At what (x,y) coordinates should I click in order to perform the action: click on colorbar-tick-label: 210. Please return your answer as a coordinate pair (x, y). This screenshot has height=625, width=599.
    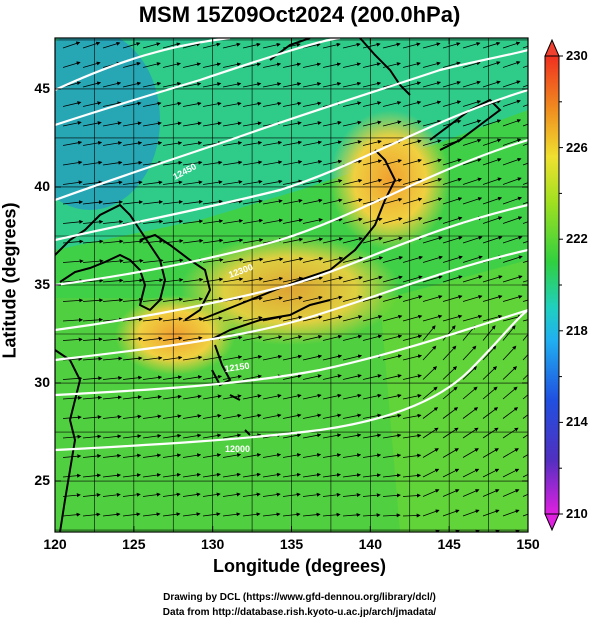
    Looking at the image, I should click on (577, 513).